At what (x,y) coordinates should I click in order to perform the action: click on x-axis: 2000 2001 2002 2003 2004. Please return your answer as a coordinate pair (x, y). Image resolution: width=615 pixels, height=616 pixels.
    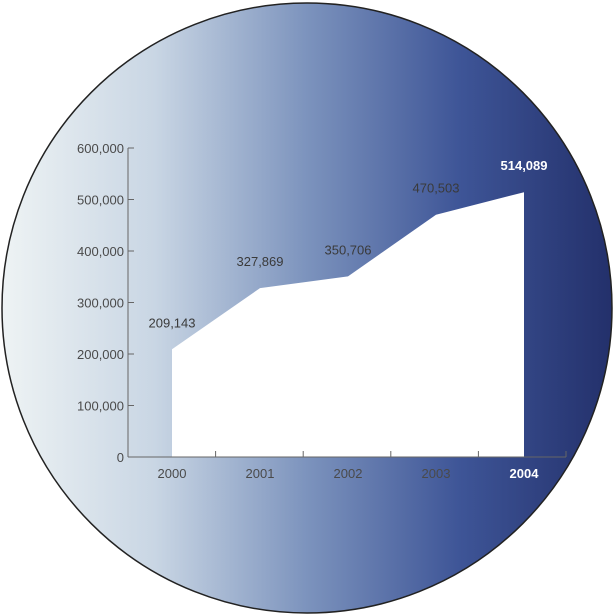
    Looking at the image, I should click on (362, 466).